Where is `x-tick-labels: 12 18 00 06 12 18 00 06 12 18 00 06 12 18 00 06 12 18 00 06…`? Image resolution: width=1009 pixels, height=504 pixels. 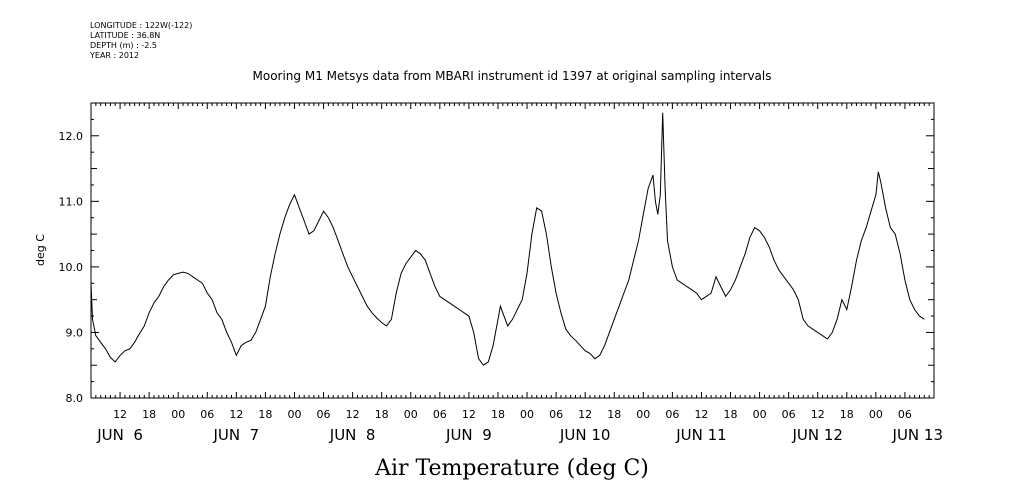 x-tick-labels: 12 18 00 06 12 18 00 06 12 18 00 06 12 18 00 06 12 18 00 06… is located at coordinates (512, 414).